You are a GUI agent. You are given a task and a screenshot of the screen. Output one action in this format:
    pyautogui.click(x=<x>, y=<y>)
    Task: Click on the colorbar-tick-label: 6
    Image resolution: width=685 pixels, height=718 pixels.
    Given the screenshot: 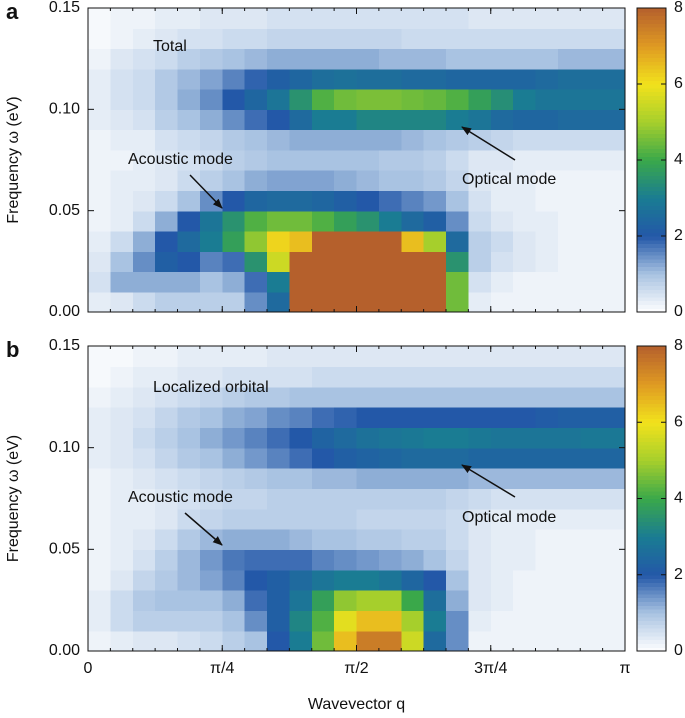 What is the action you would take?
    pyautogui.click(x=678, y=421)
    